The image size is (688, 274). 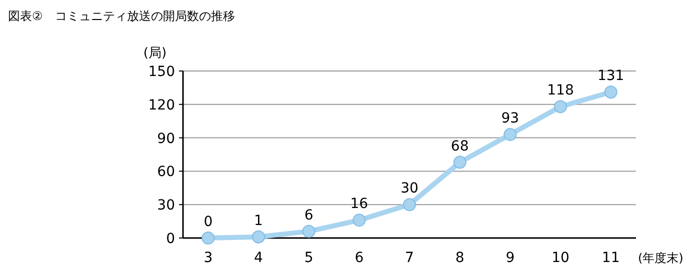 I want to click on x-tick-label: 8, so click(x=459, y=258).